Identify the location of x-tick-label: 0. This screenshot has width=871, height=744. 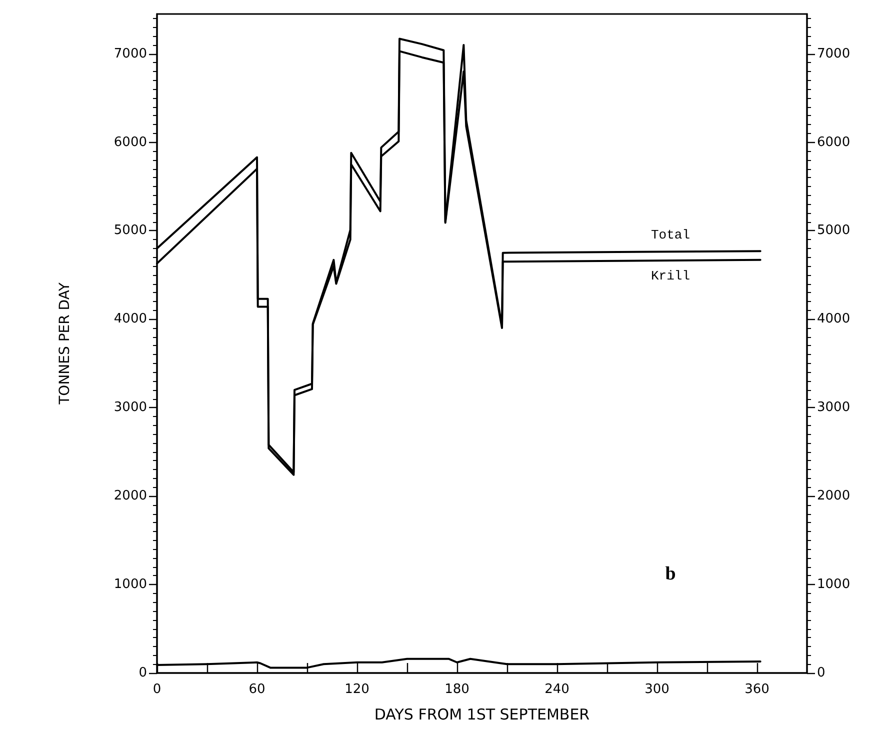
(157, 689).